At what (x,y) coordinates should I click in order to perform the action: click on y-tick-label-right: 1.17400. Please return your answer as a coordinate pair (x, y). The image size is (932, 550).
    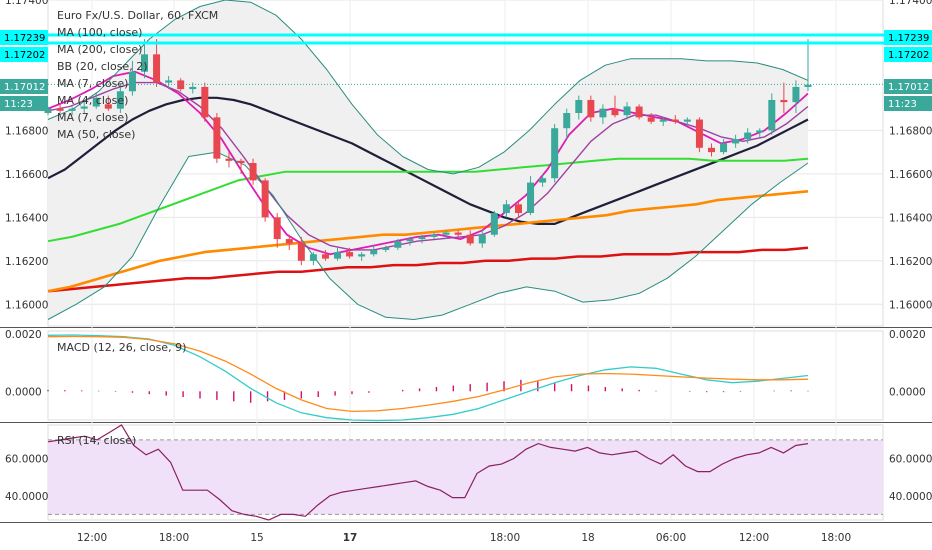
    Looking at the image, I should click on (910, 3).